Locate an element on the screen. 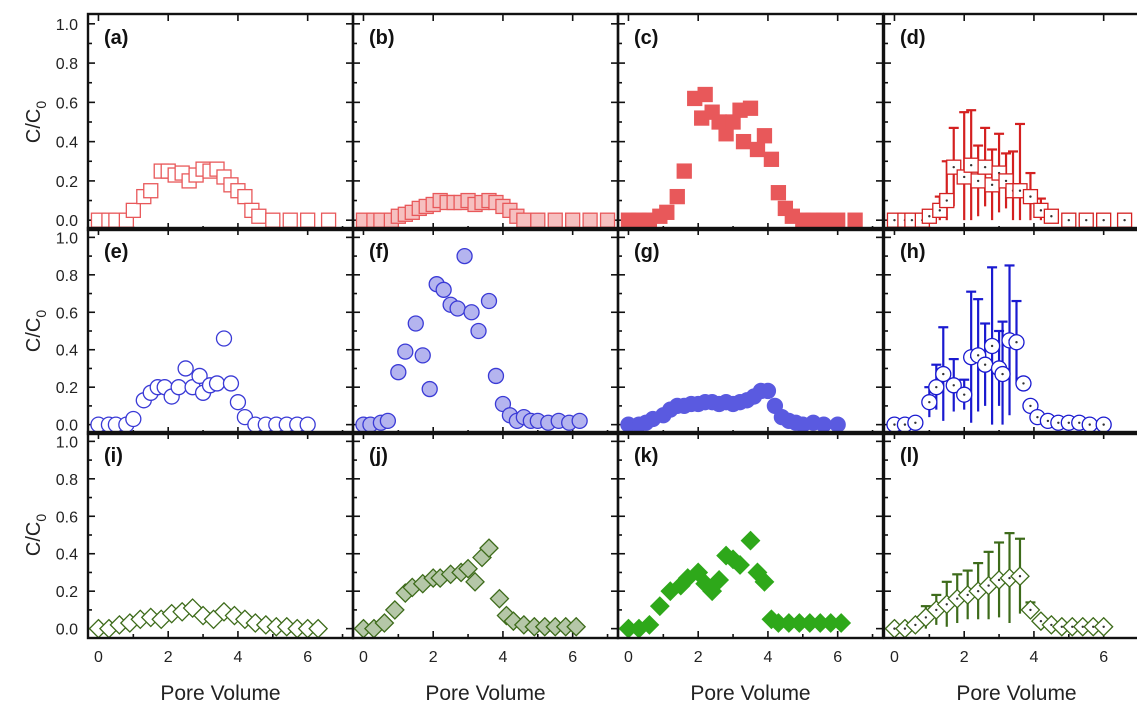  panel-label: (d) is located at coordinates (913, 38).